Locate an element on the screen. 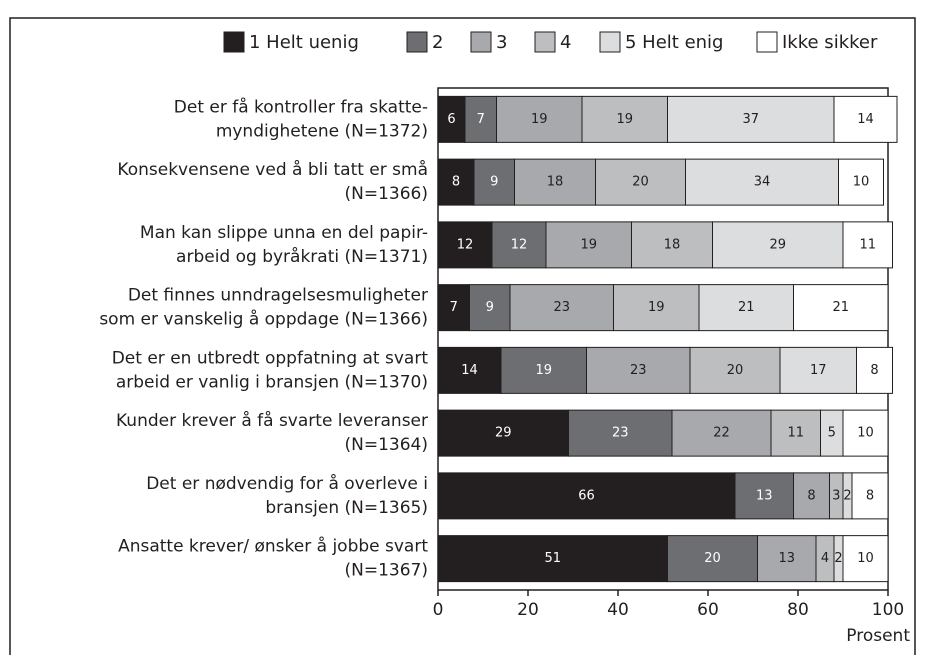 This screenshot has width=925, height=655. category-label: Ansatte krever/ ønsker å jobbe svart is located at coordinates (273, 546).